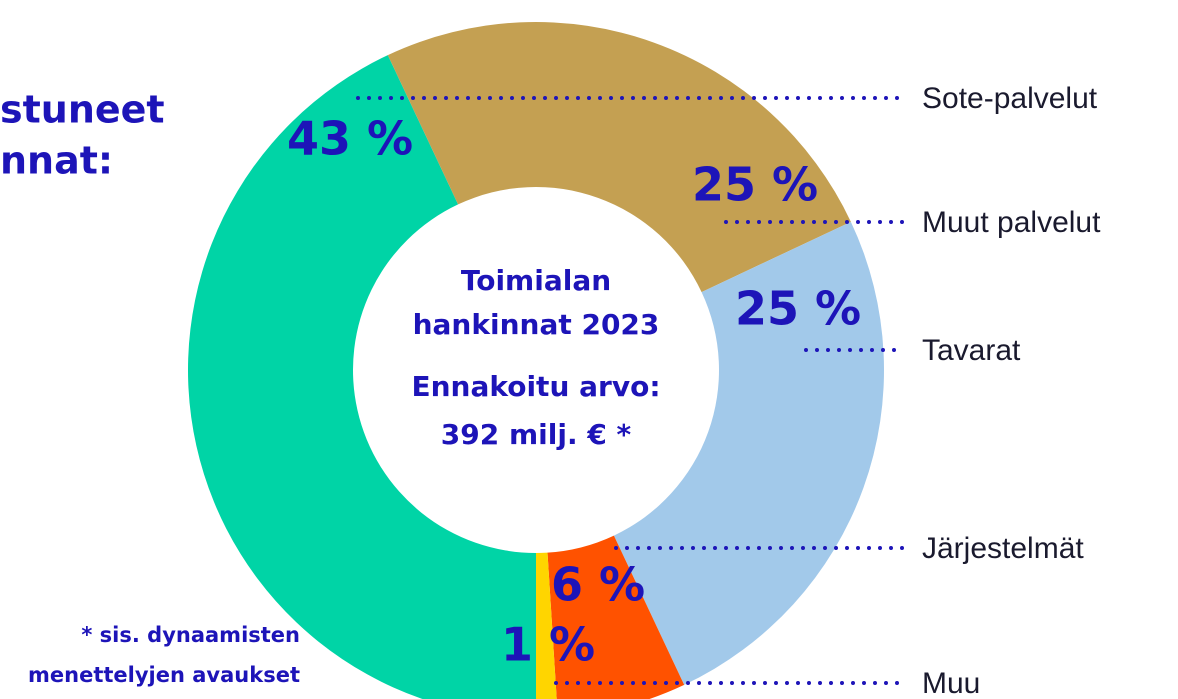 The image size is (1178, 699). What do you see at coordinates (1011, 222) in the screenshot?
I see `legend-label: Muut palvelut` at bounding box center [1011, 222].